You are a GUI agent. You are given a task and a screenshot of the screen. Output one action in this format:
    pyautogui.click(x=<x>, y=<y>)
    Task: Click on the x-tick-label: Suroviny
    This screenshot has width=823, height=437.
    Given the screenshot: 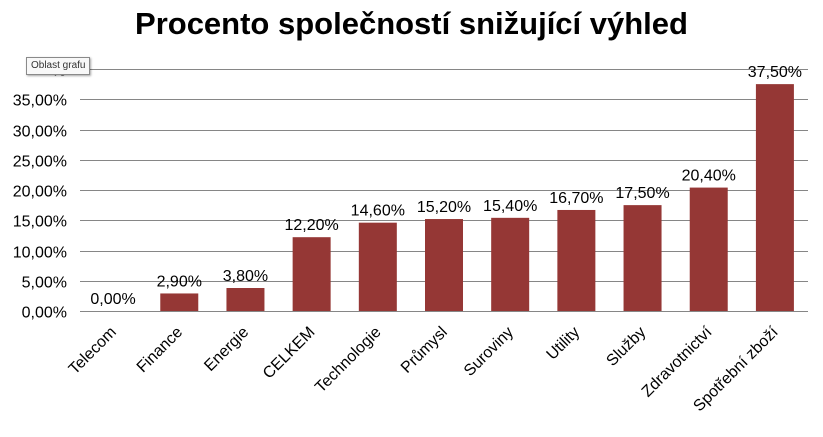 What is the action you would take?
    pyautogui.click(x=489, y=352)
    